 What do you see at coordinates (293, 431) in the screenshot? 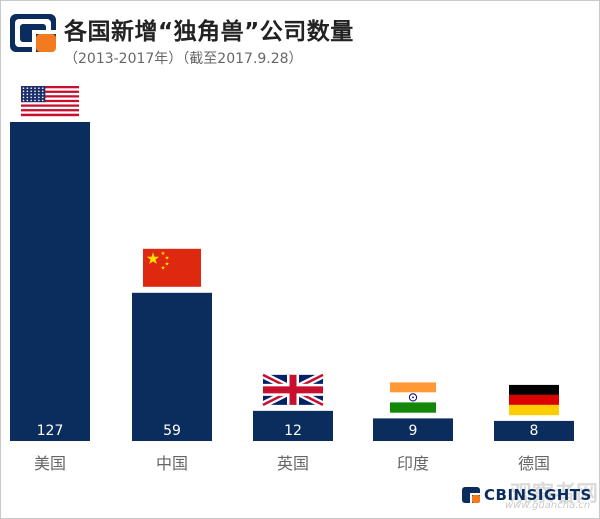
I see `value-label-2: 12` at bounding box center [293, 431].